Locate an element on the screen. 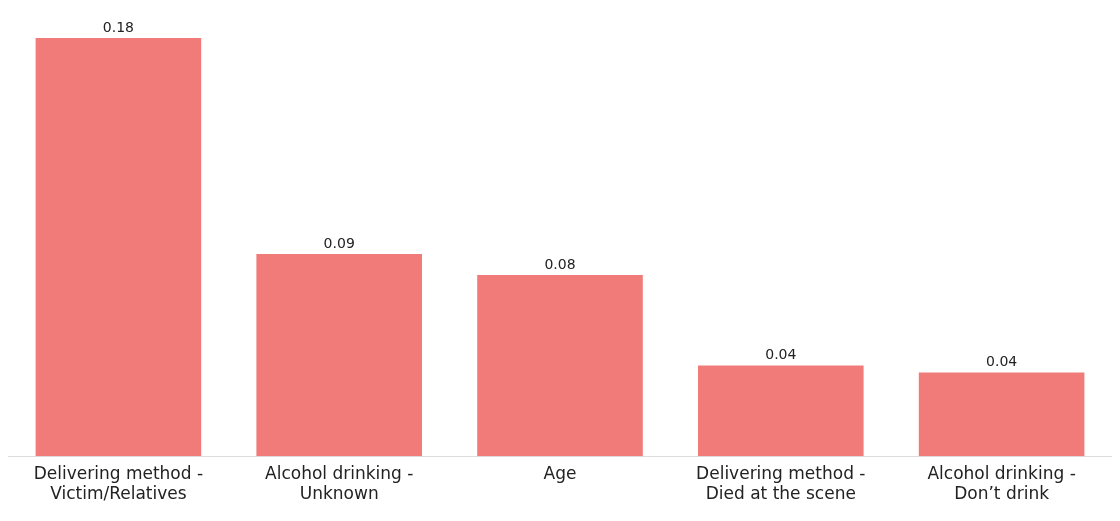 The image size is (1120, 521). x-tick-label: Alcohol drinking - Unknown is located at coordinates (339, 483).